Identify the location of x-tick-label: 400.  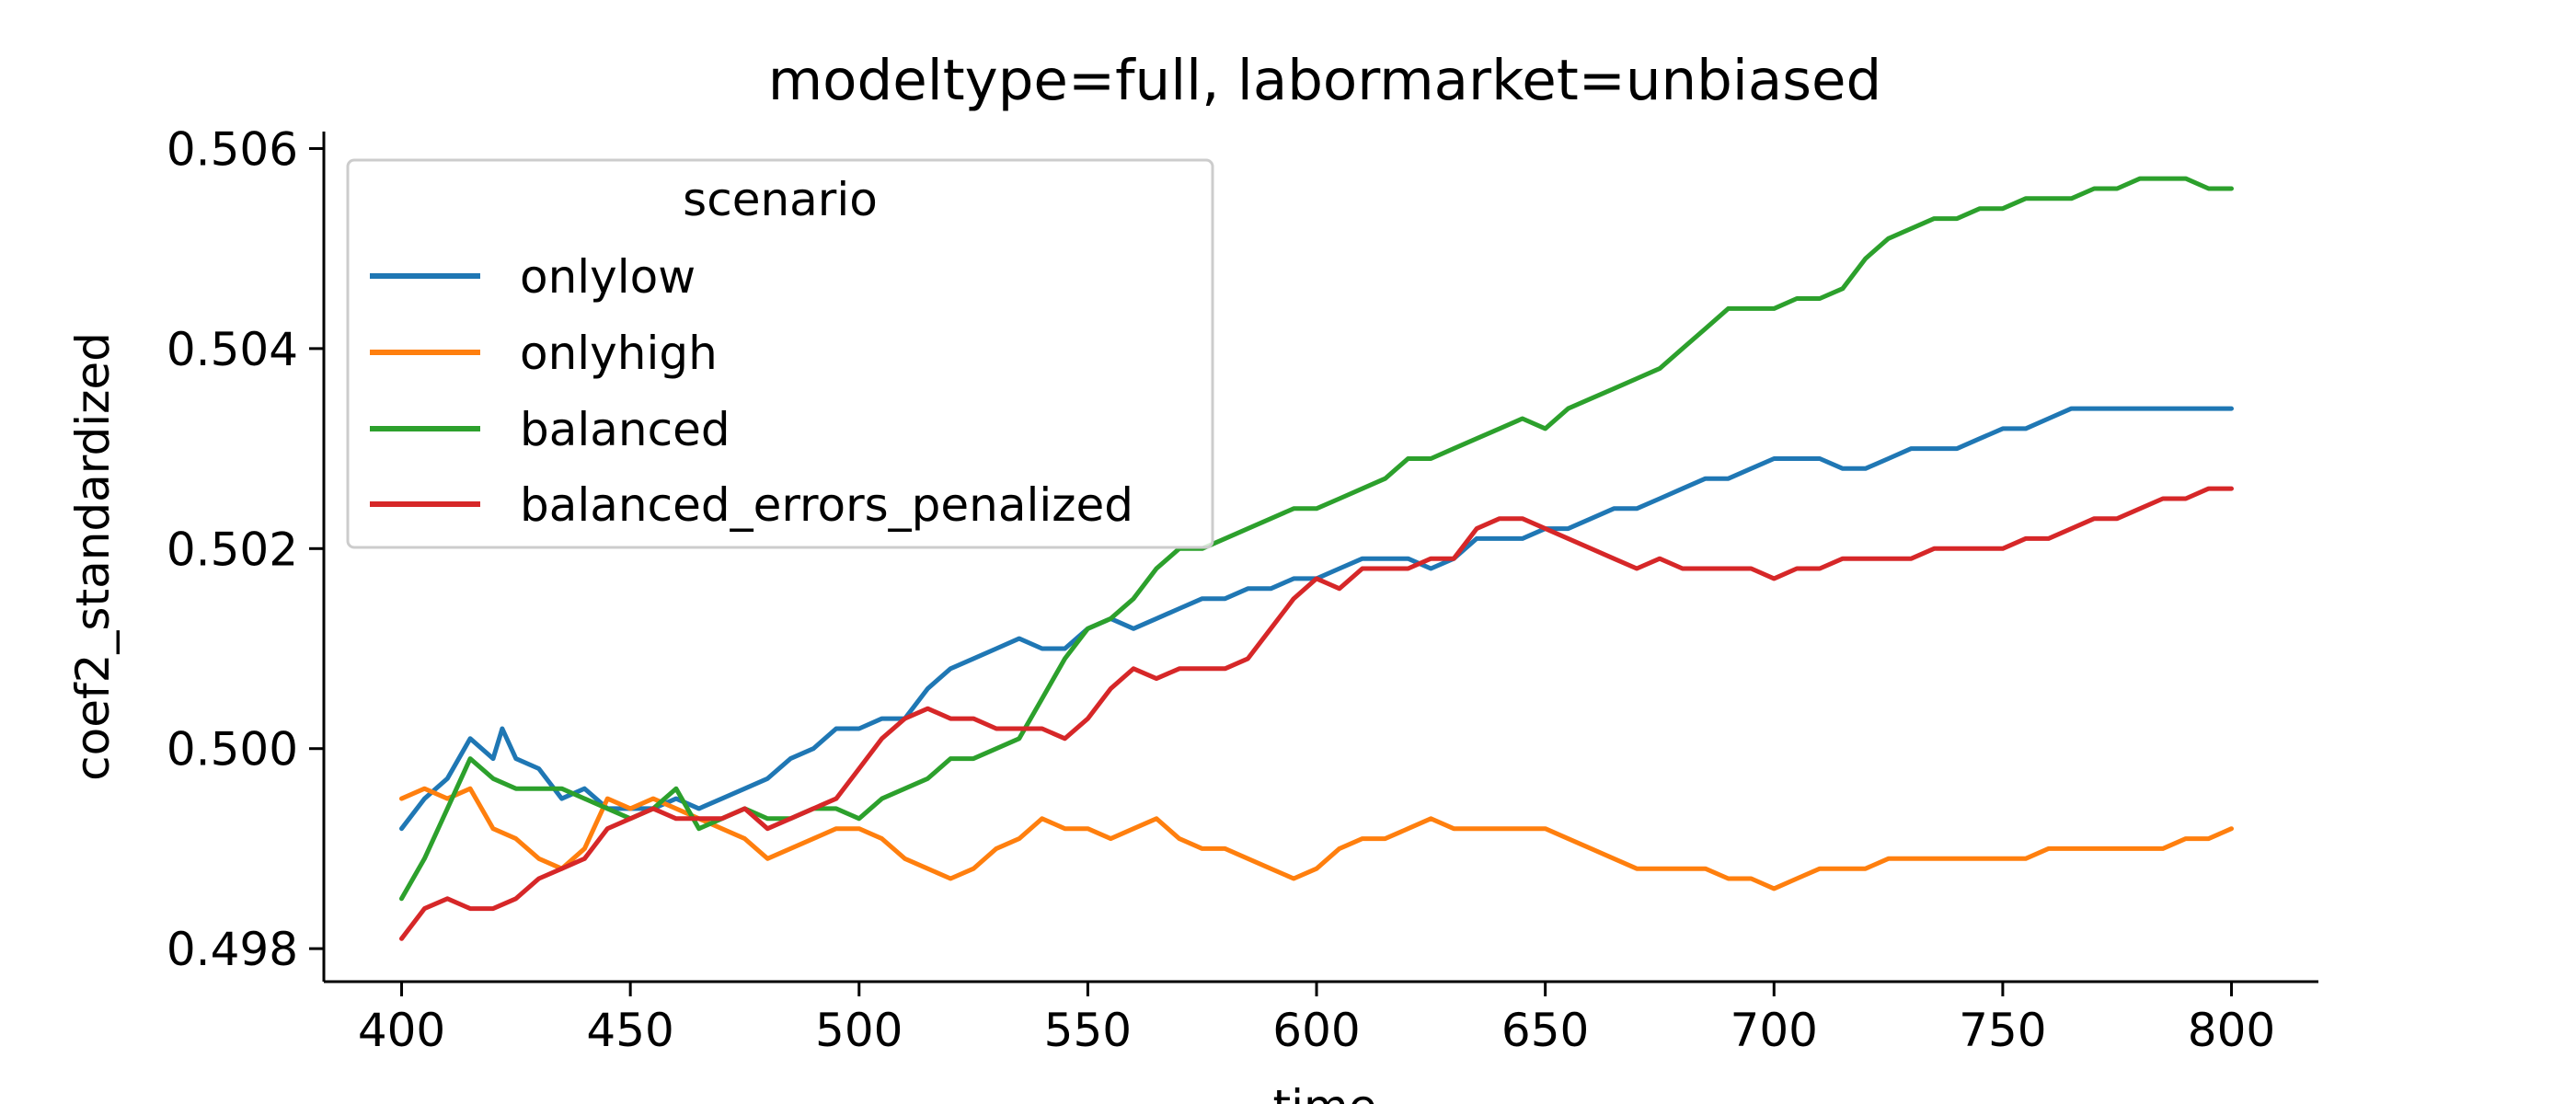
(401, 1030).